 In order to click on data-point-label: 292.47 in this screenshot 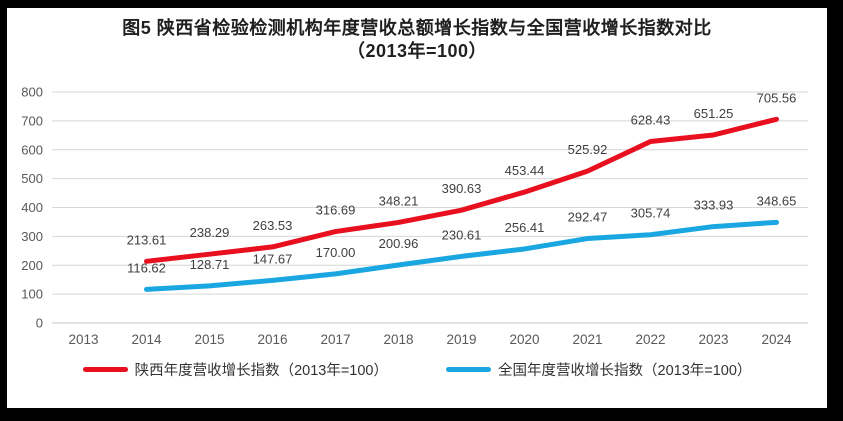, I will do `click(588, 217)`.